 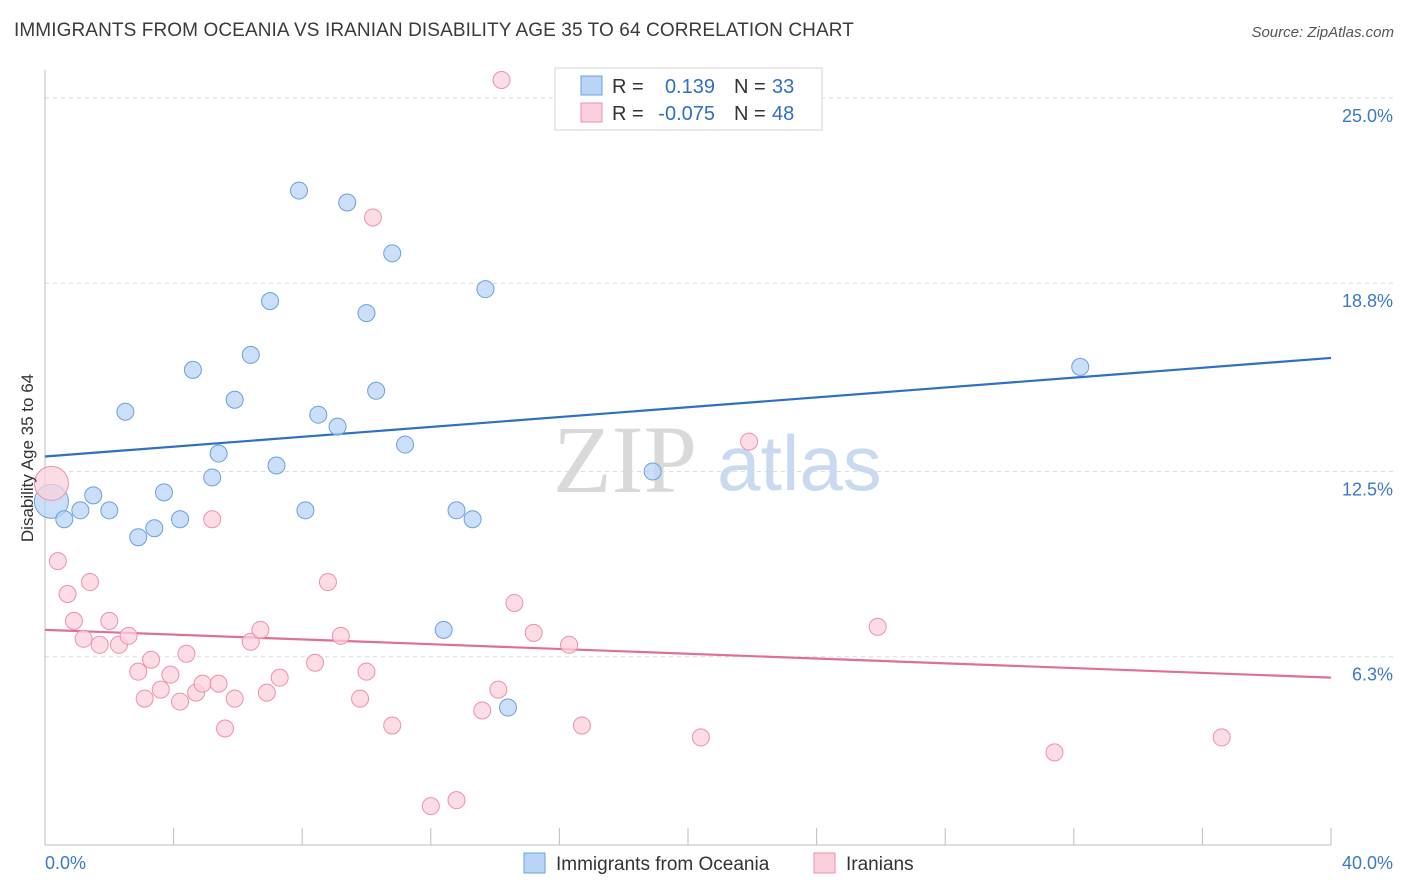 I want to click on bottom-legend-swatch-iranians, so click(x=824, y=863).